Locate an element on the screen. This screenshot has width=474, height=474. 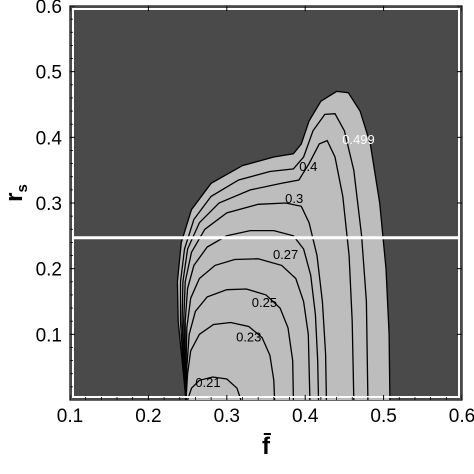
contour-label: 0.25 is located at coordinates (264, 302).